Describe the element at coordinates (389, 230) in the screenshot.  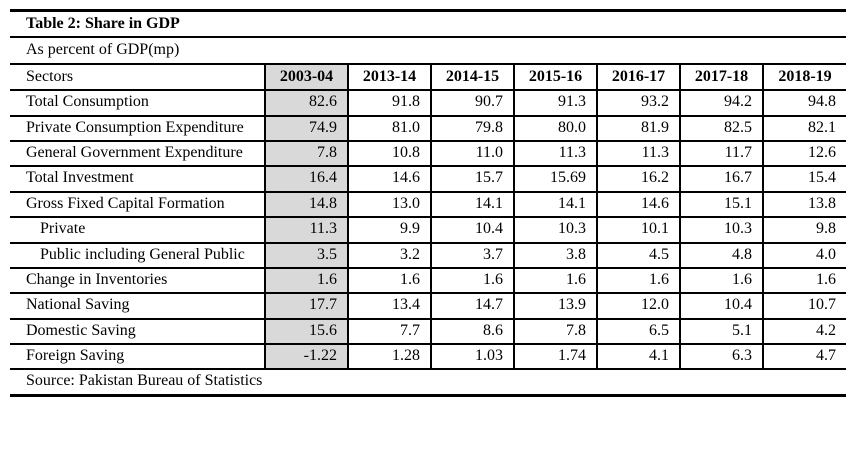
I see `value-cell: 9.9` at that location.